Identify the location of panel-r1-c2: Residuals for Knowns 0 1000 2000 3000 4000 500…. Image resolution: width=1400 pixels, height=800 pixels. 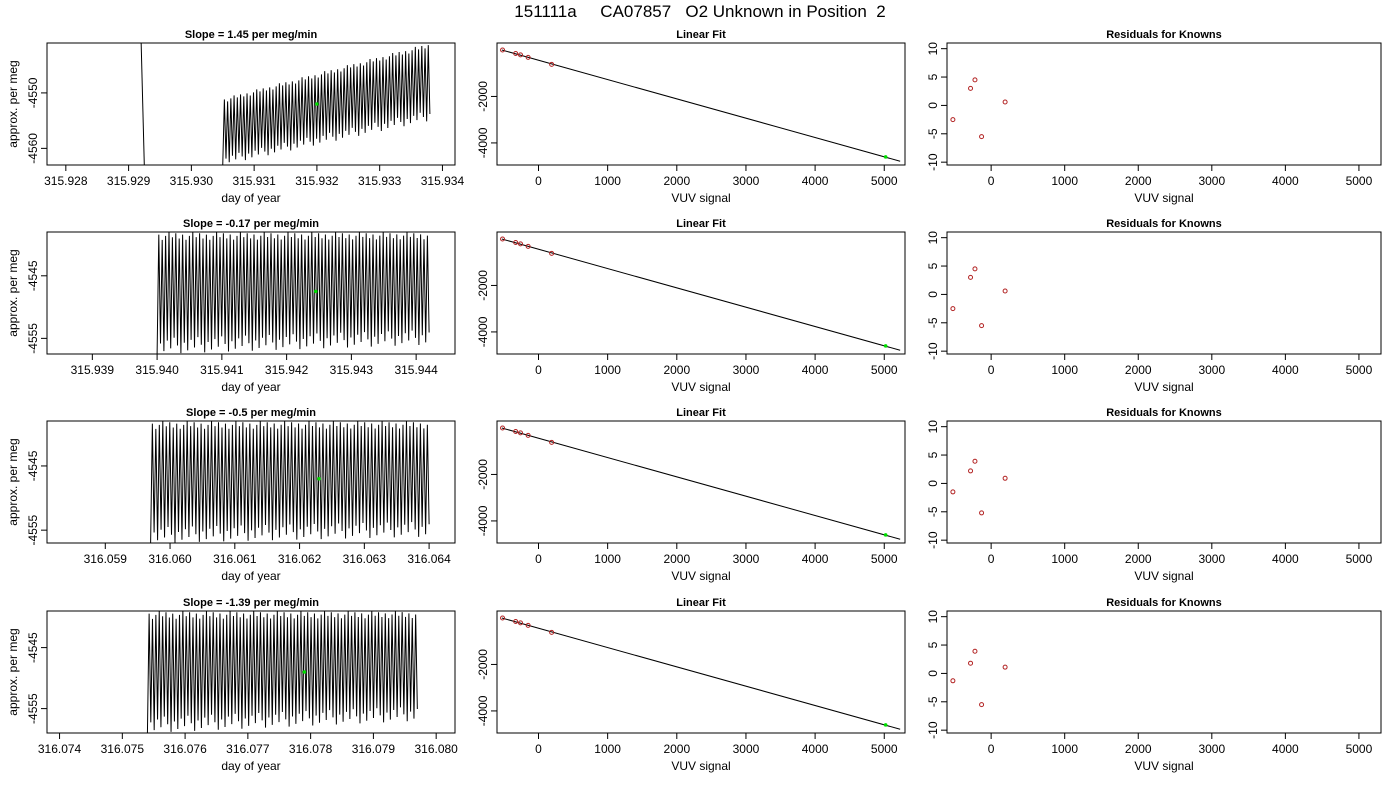
(1154, 306).